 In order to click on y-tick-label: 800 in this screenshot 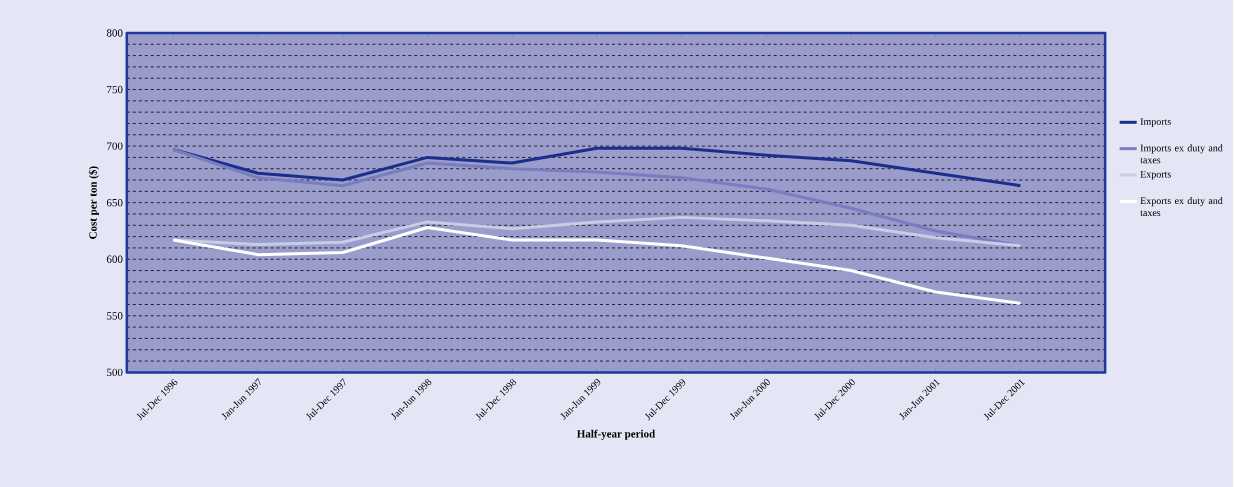, I will do `click(114, 33)`.